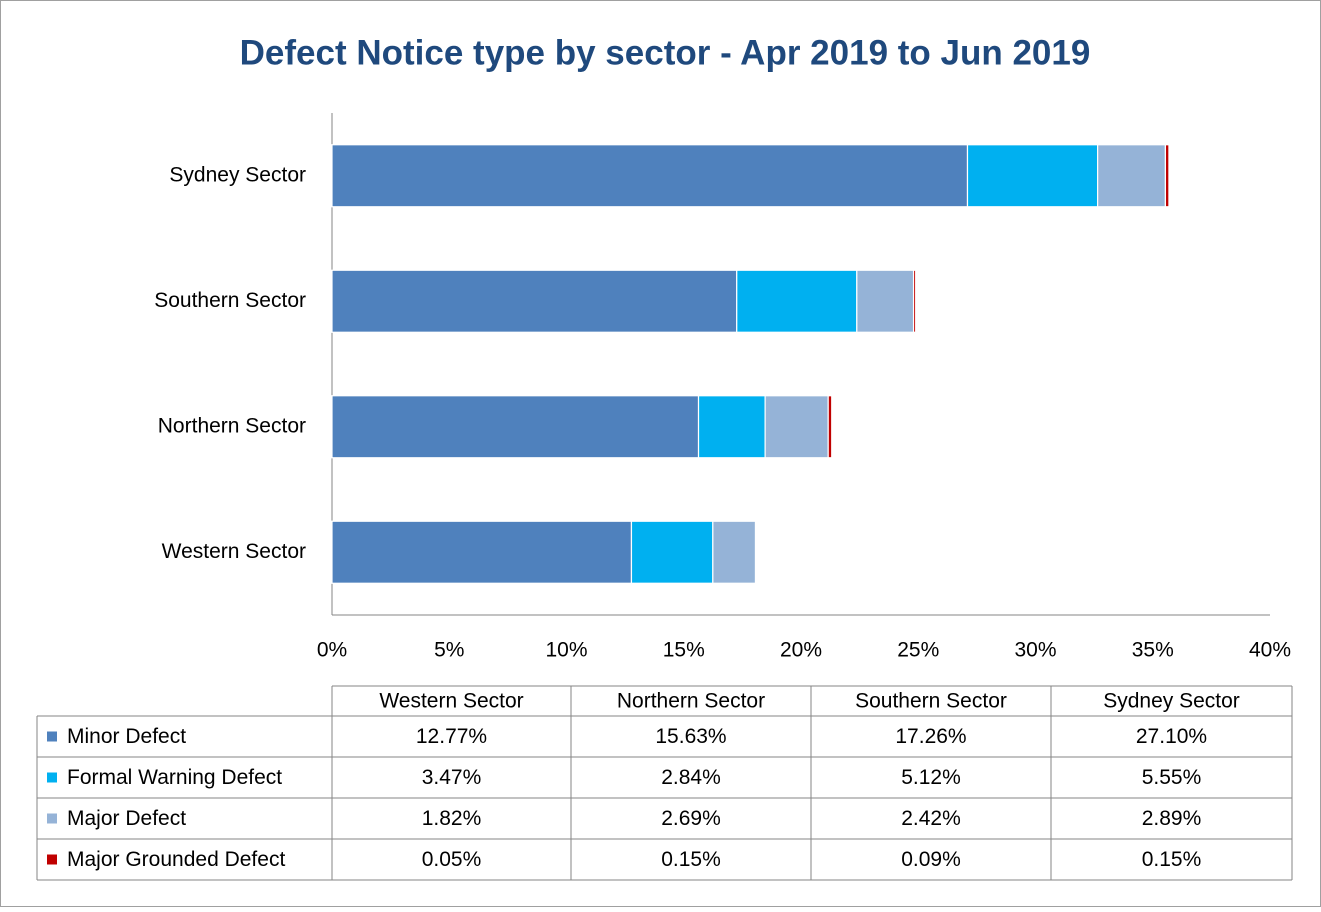 The height and width of the screenshot is (912, 1321). Describe the element at coordinates (1171, 701) in the screenshot. I see `table-header: Sydney Sector` at that location.